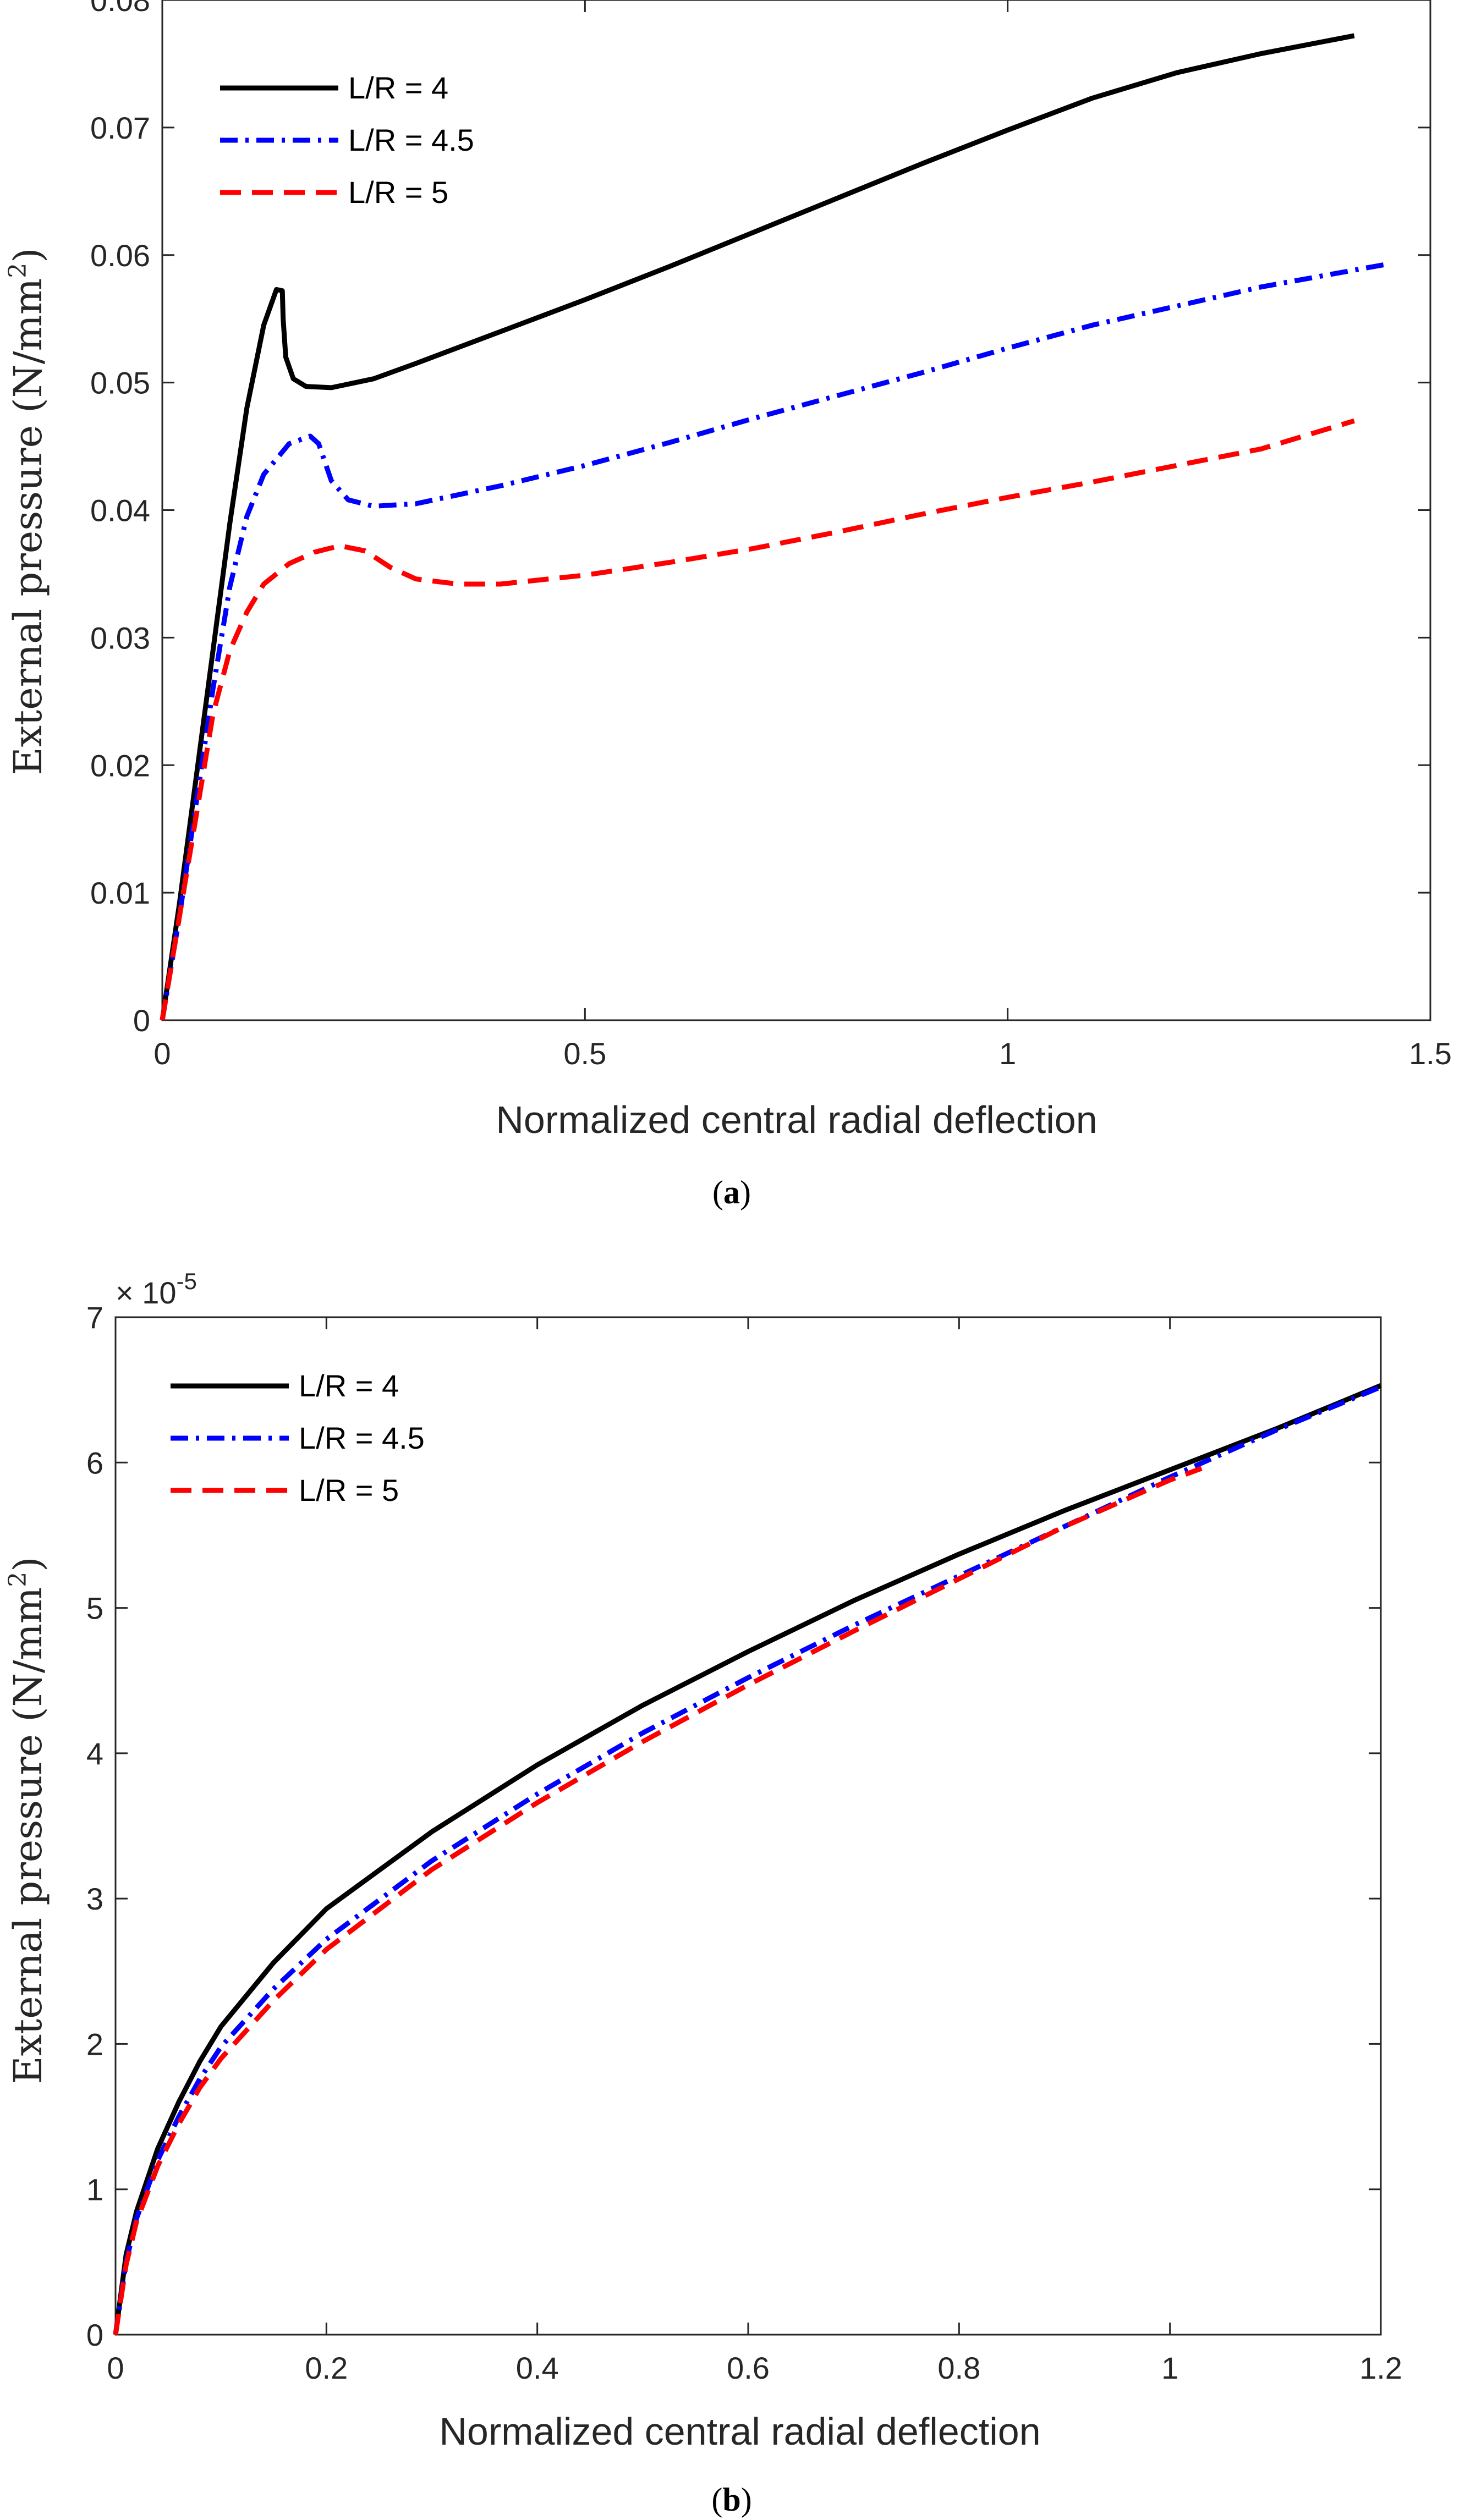 Image resolution: width=1465 pixels, height=2520 pixels. I want to click on panel-a-legend-label-1: L/R = 4, so click(398, 88).